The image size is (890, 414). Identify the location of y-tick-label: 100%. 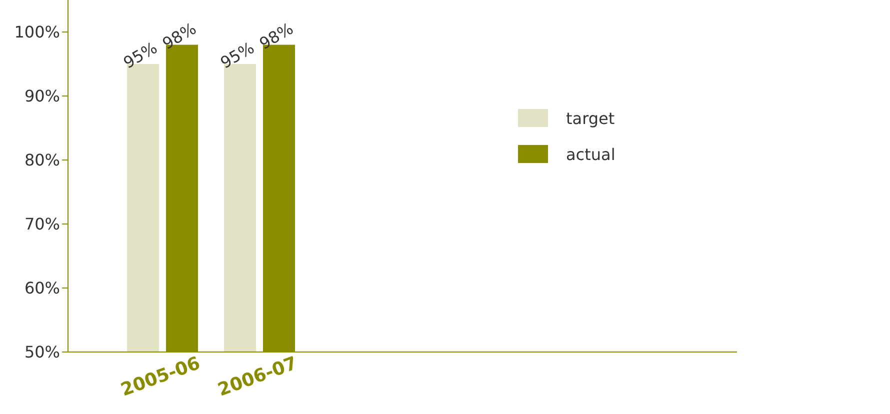
(37, 32).